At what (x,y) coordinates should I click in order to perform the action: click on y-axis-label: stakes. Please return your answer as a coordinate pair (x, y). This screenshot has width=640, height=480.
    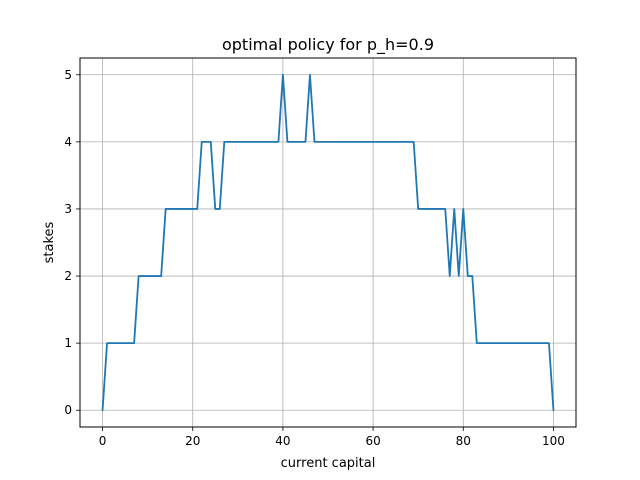
    Looking at the image, I should click on (49, 242).